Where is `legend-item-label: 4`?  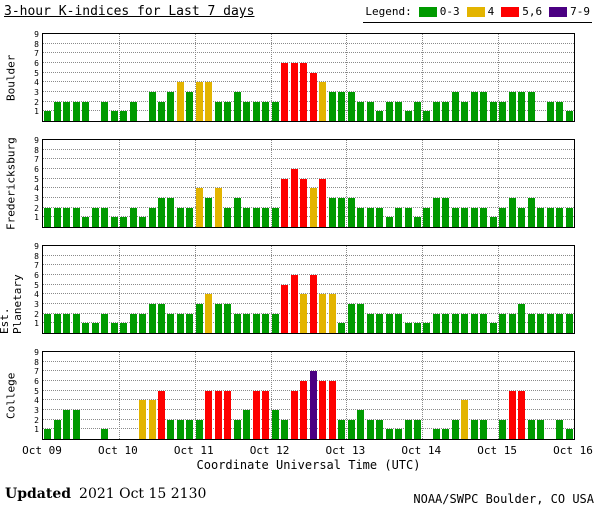 legend-item-label: 4 is located at coordinates (491, 11).